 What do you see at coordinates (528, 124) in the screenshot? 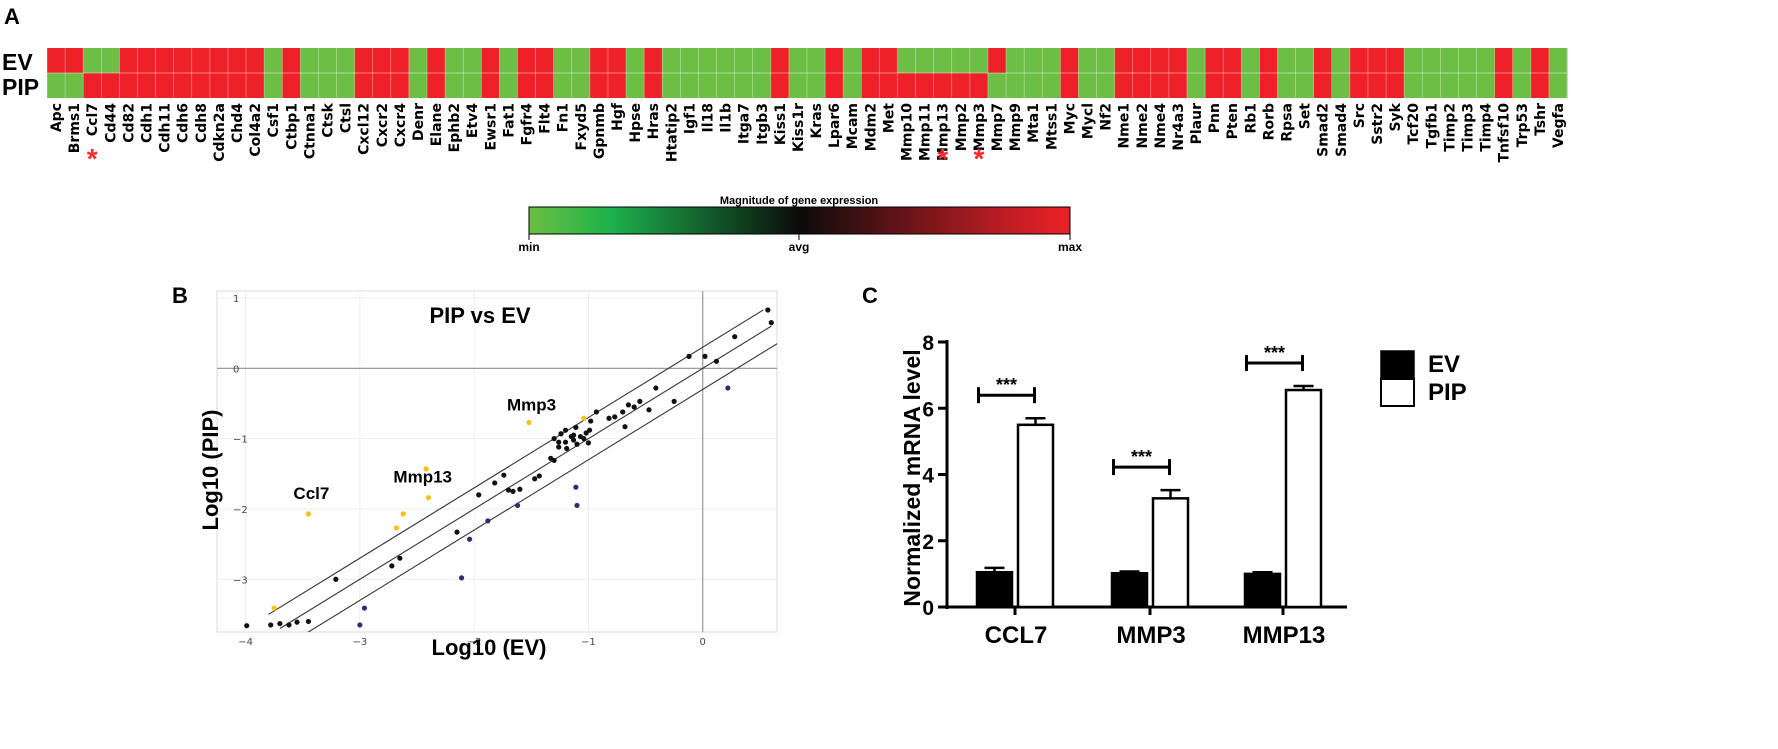
I see `gene-label: Fgfr4` at bounding box center [528, 124].